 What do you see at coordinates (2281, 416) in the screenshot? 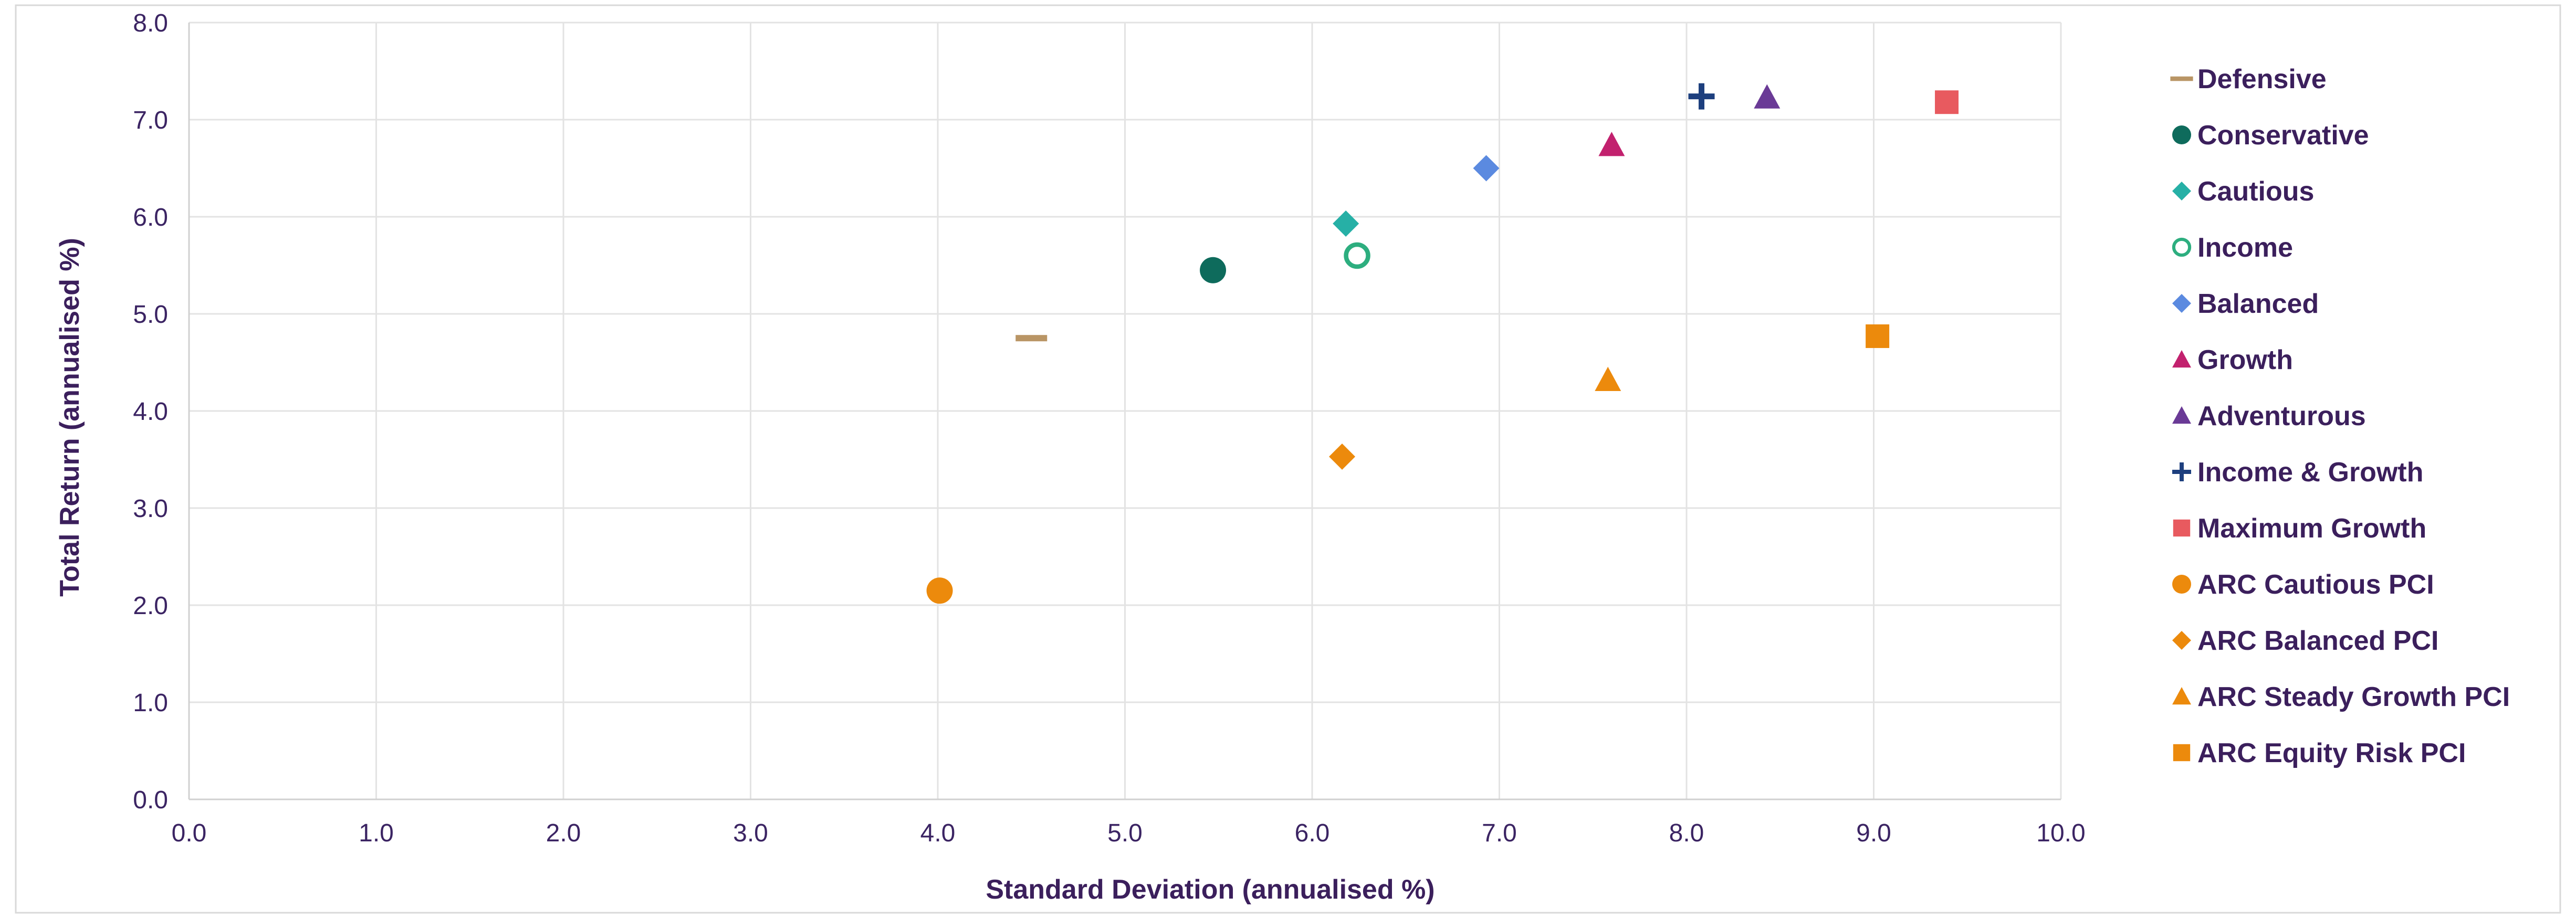
I see `legend-label: Adventurous` at bounding box center [2281, 416].